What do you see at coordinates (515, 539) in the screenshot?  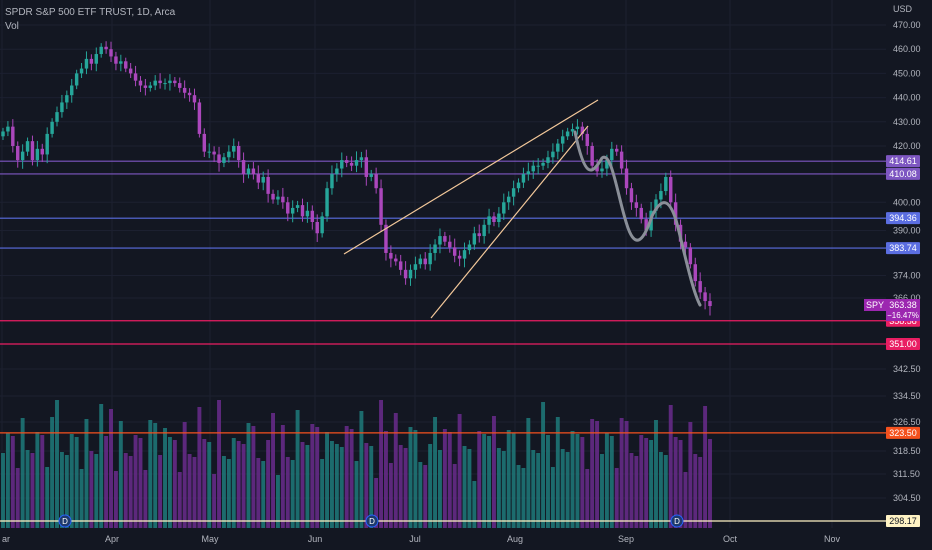 I see `x-axis-label: Aug` at bounding box center [515, 539].